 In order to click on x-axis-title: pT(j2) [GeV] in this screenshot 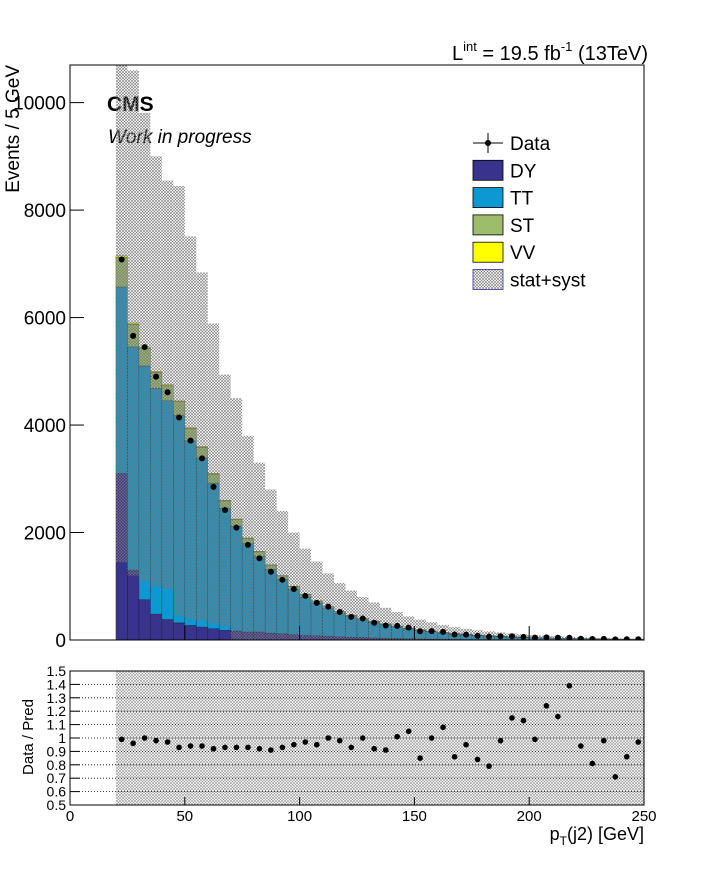, I will do `click(597, 836)`.